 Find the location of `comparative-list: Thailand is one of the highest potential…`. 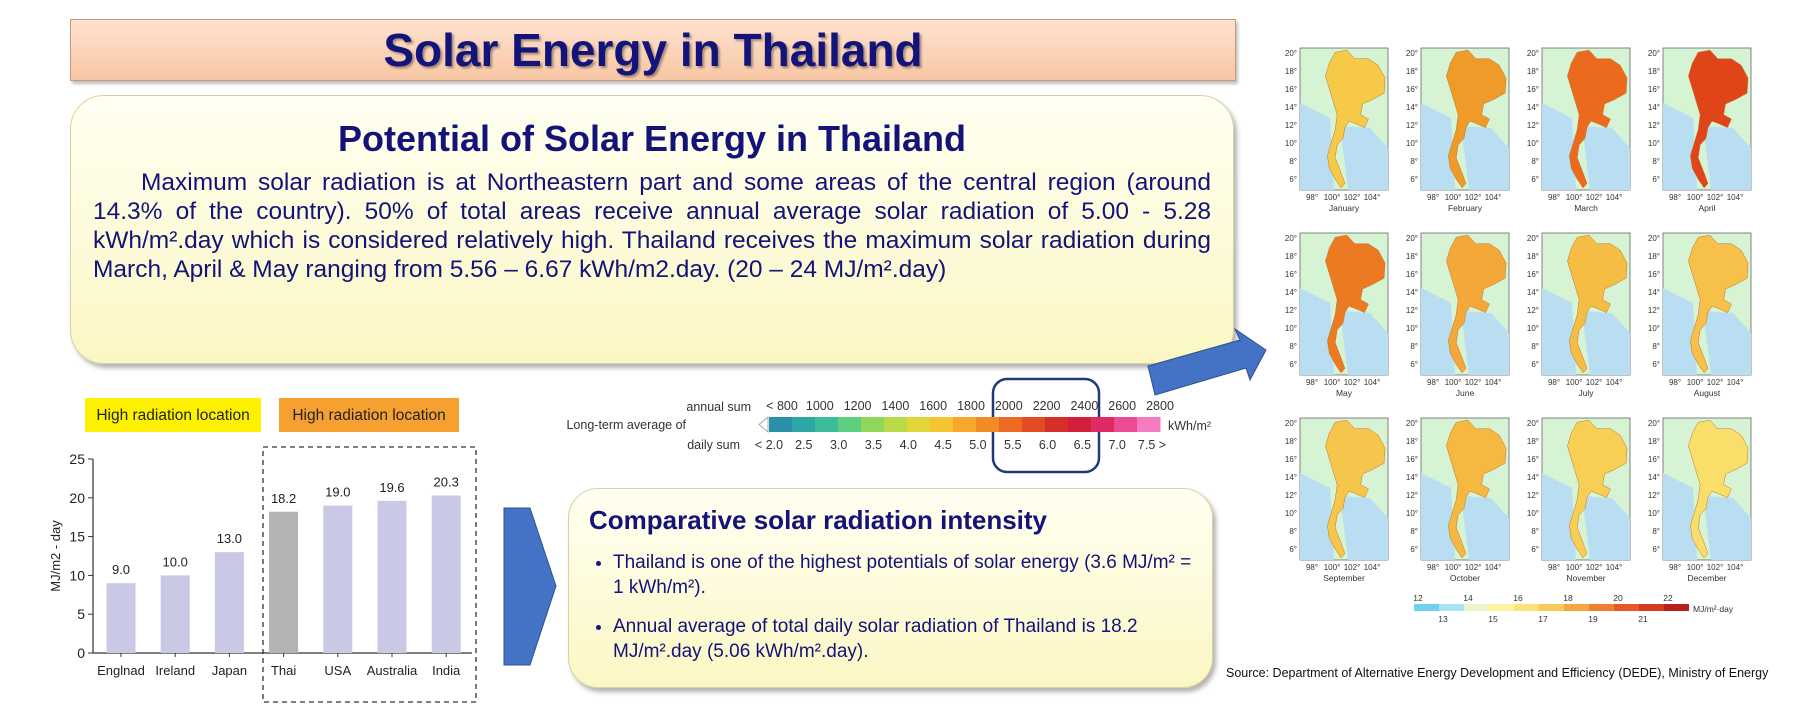

comparative-list: Thailand is one of the highest potential… is located at coordinates (890, 607).